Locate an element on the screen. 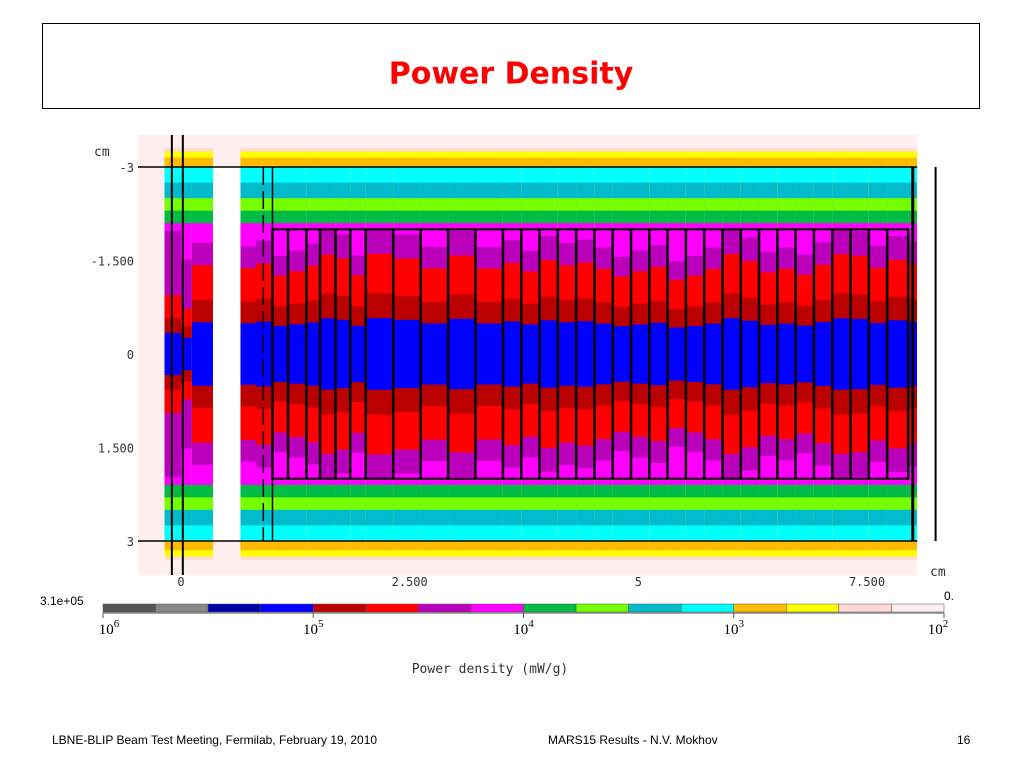  y-axis-unit: cm is located at coordinates (102, 152).